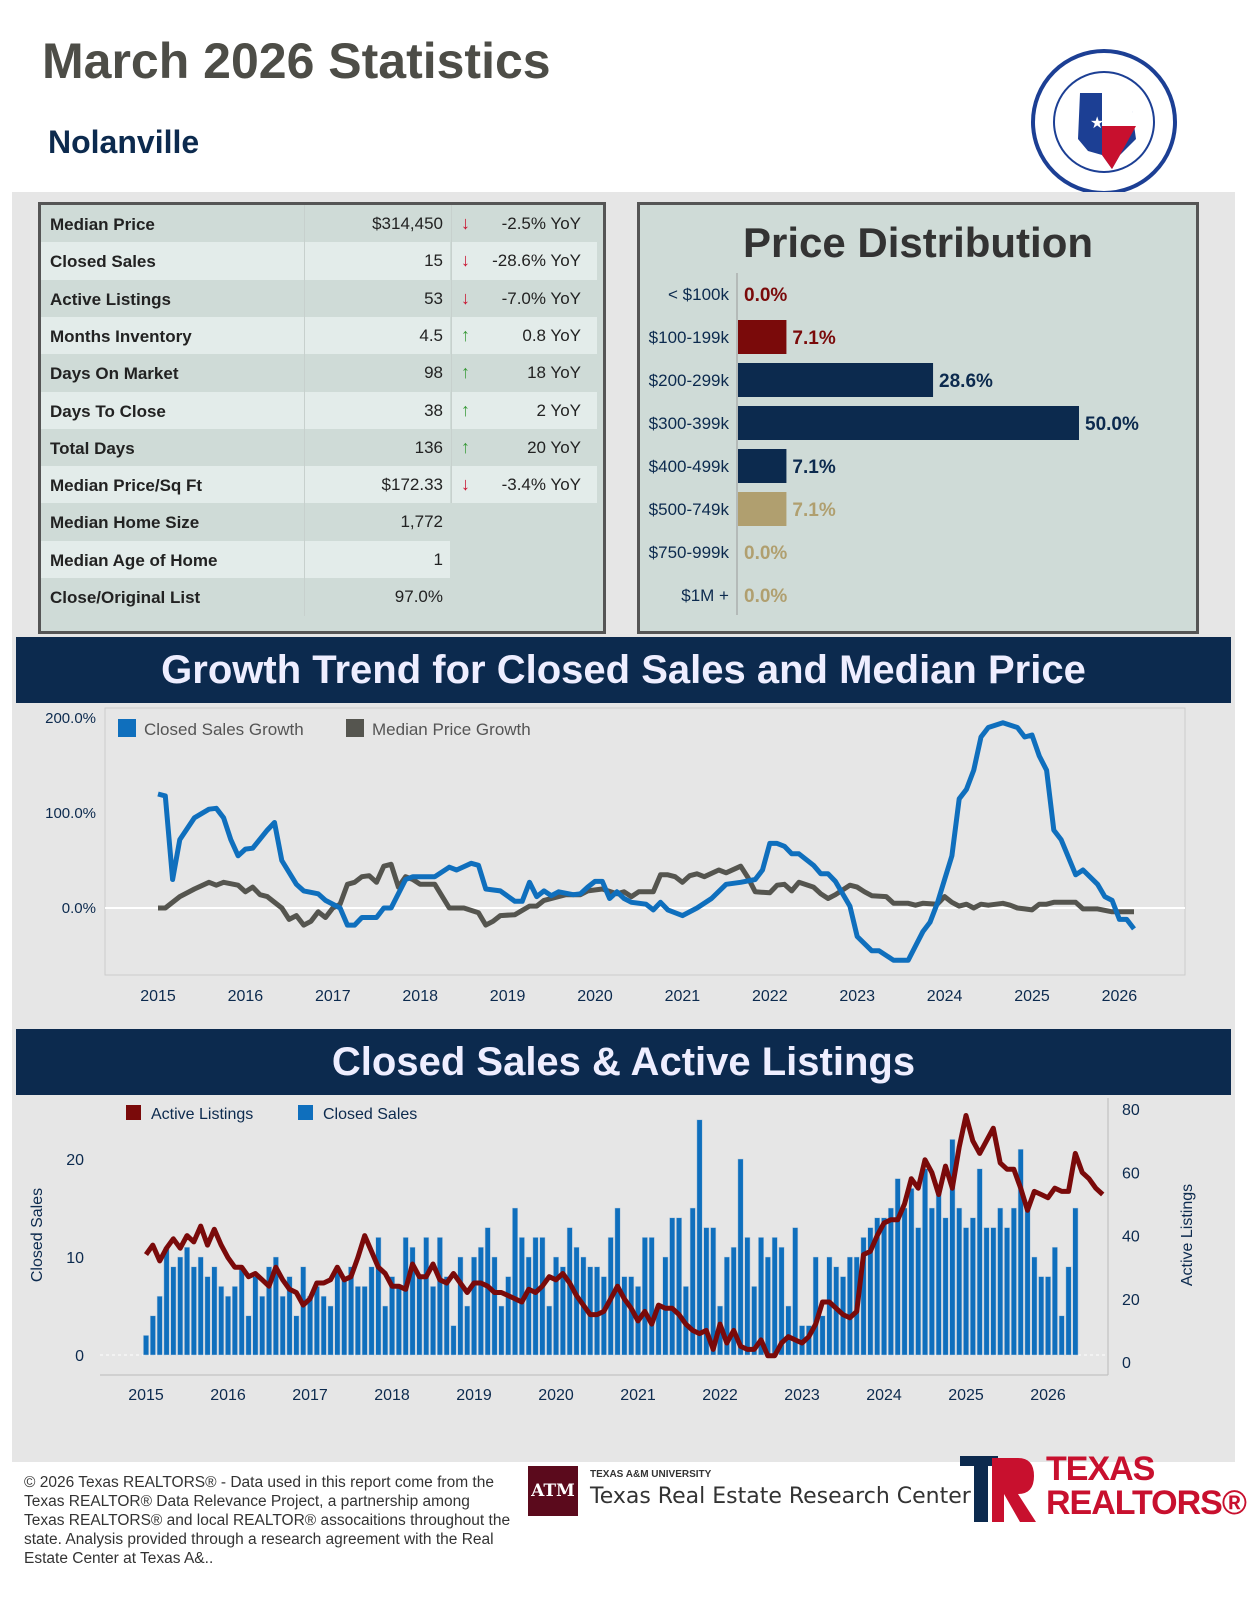  I want to click on stat-label: Median Age of Home, so click(134, 560).